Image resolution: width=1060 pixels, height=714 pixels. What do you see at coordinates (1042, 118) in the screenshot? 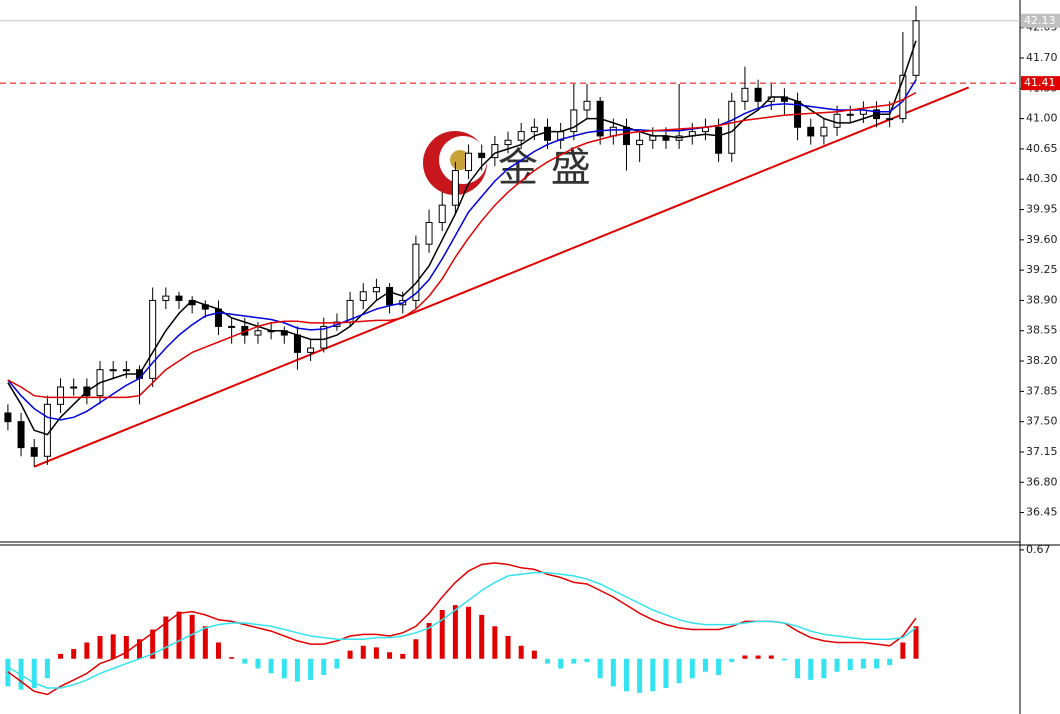
I see `y-tick-label: 41.00` at bounding box center [1042, 118].